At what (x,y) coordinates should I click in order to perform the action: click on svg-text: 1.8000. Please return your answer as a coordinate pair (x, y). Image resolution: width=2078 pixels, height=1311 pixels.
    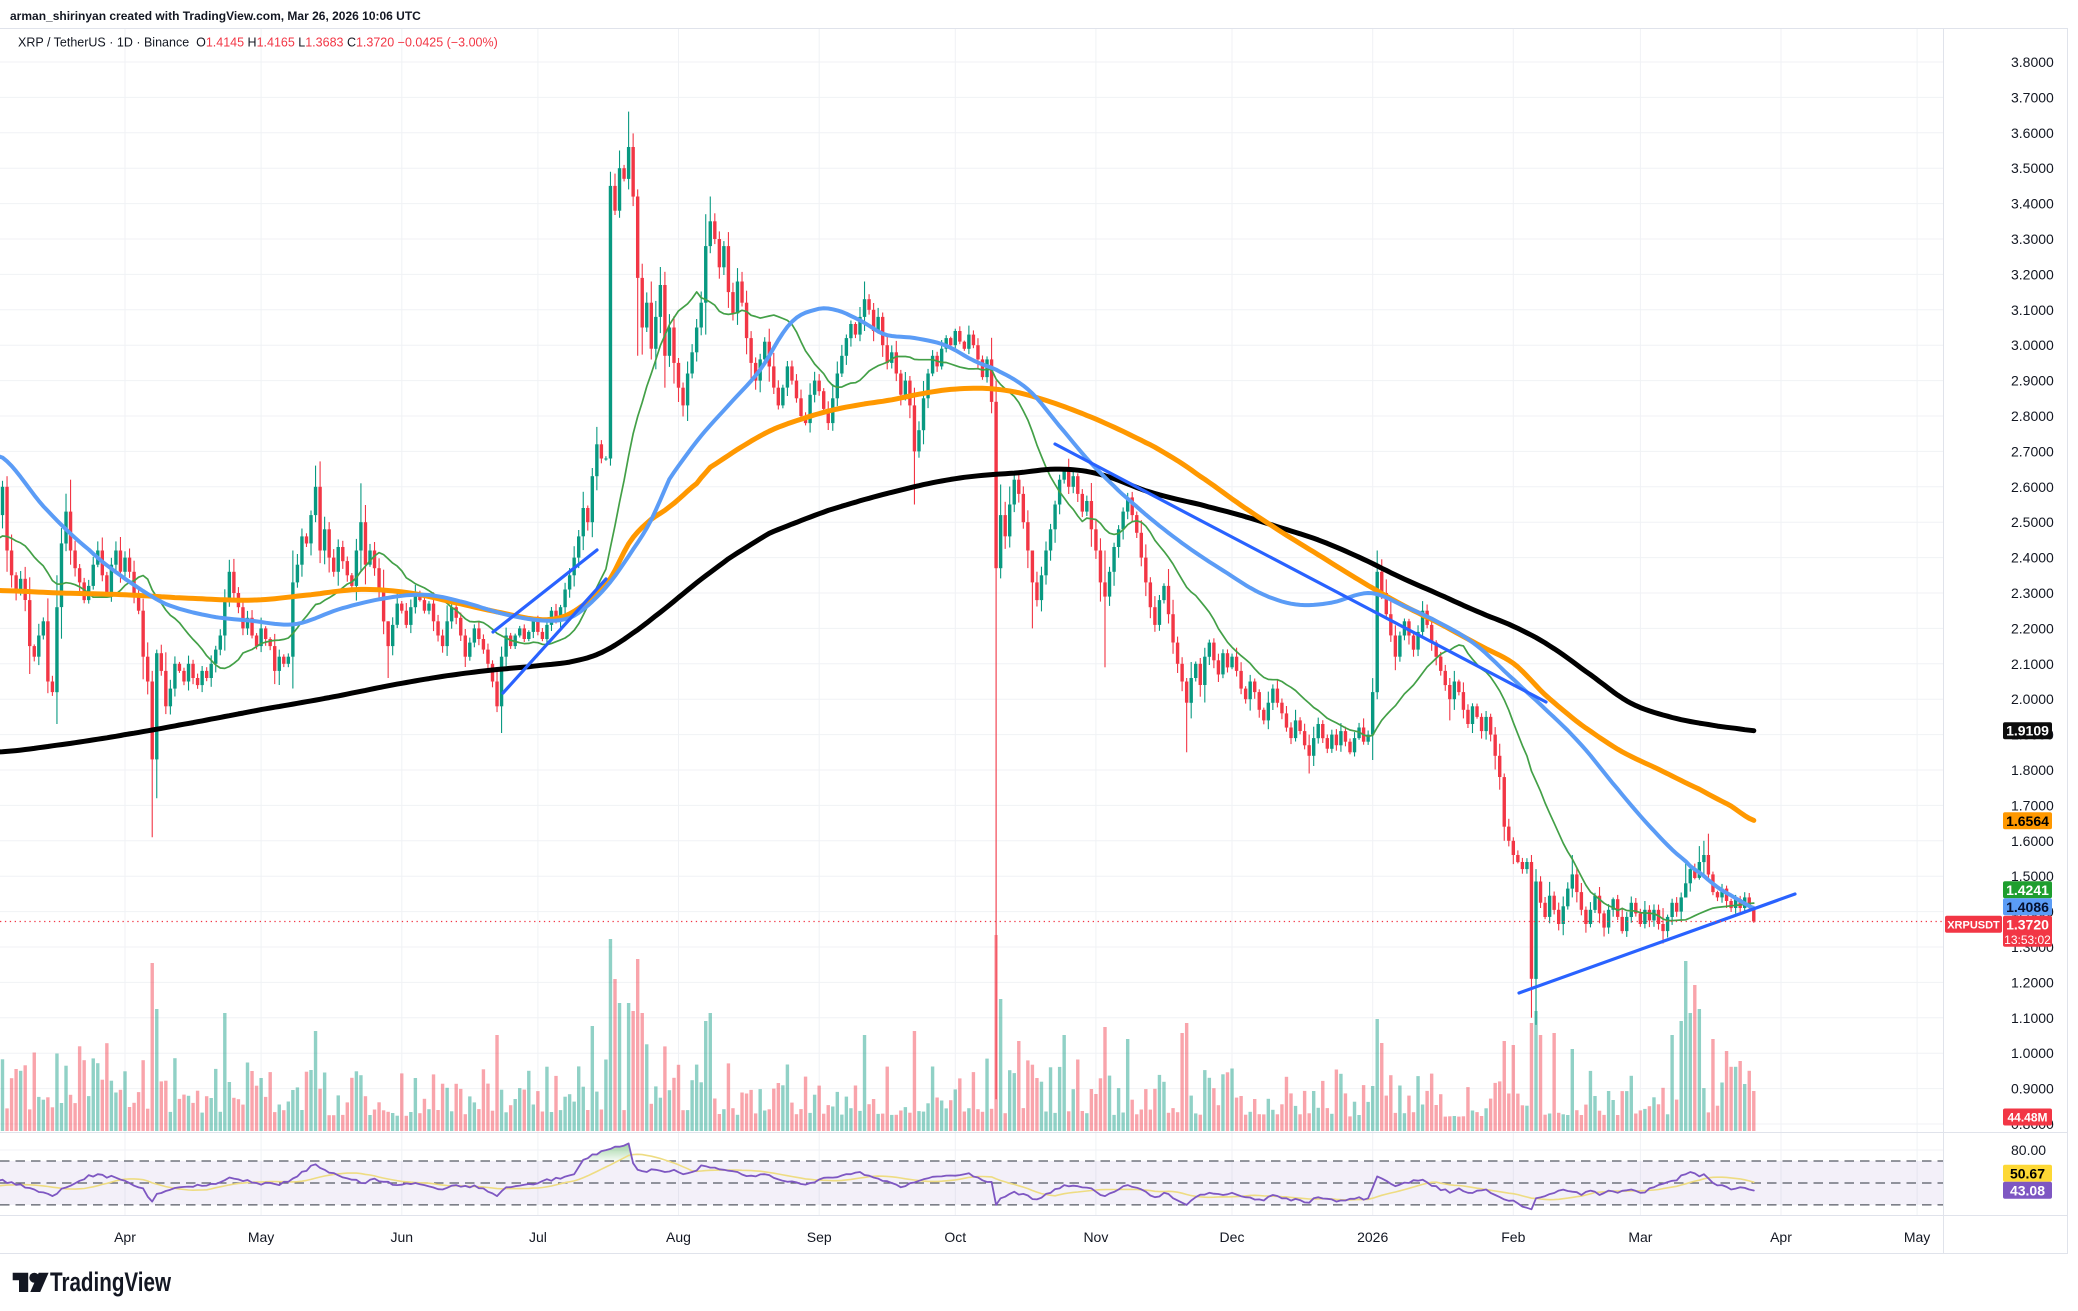
    Looking at the image, I should click on (2032, 770).